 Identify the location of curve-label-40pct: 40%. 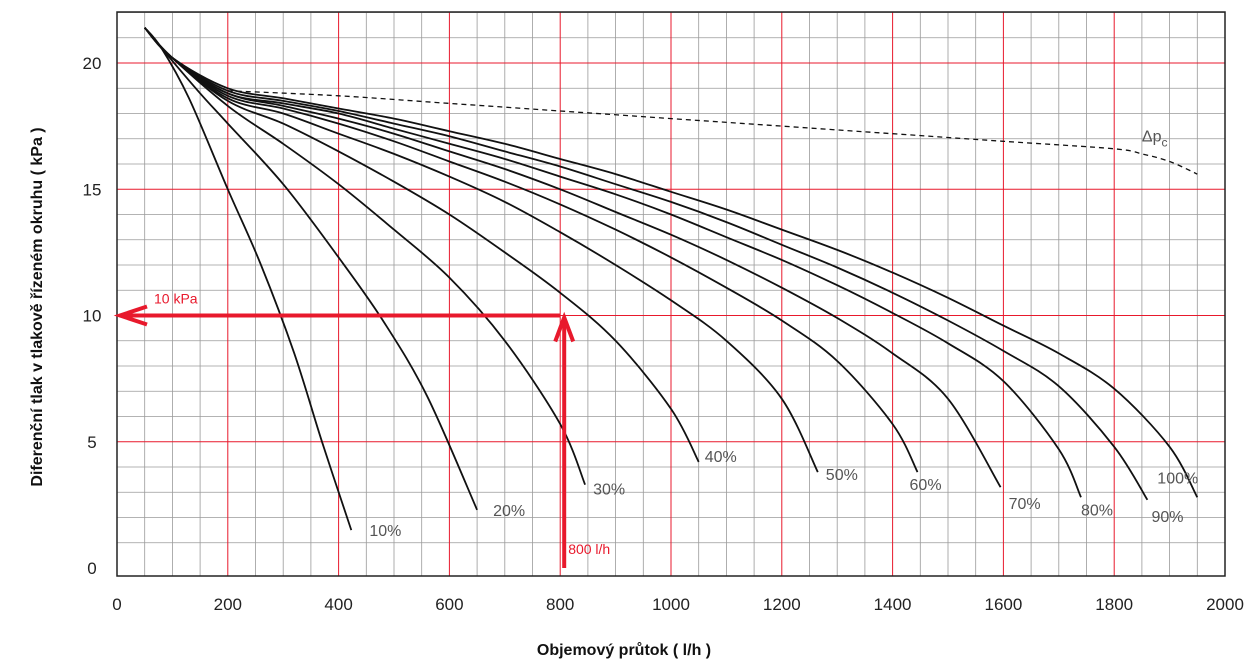
(721, 457).